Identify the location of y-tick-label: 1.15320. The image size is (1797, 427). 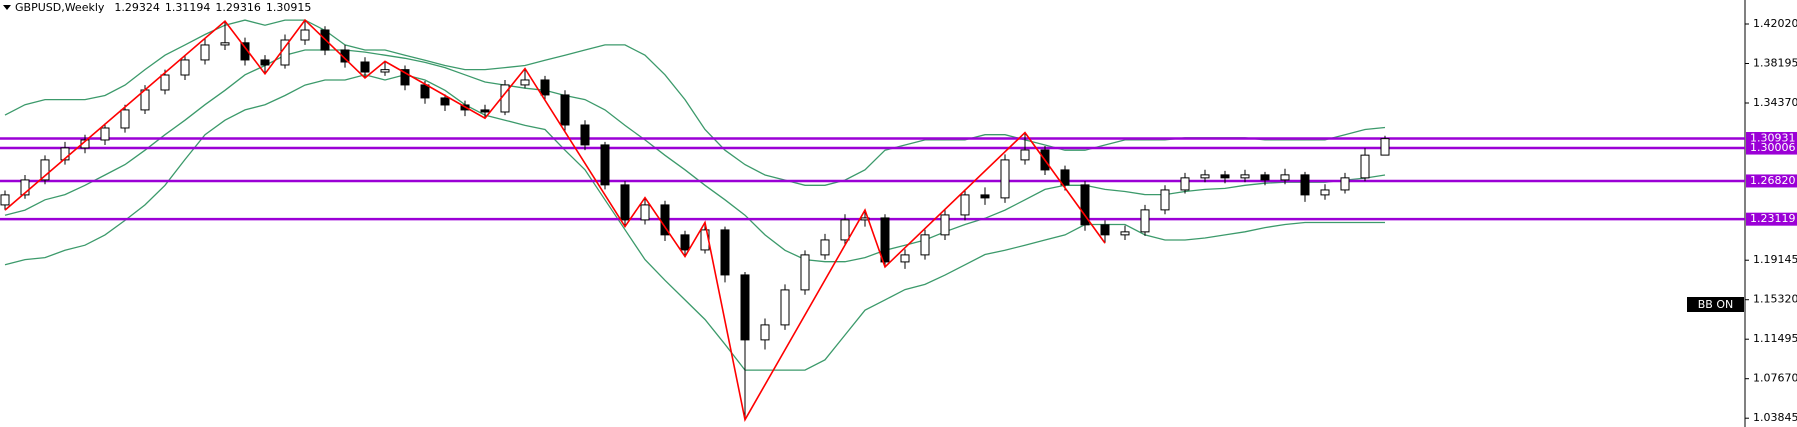
(1775, 299).